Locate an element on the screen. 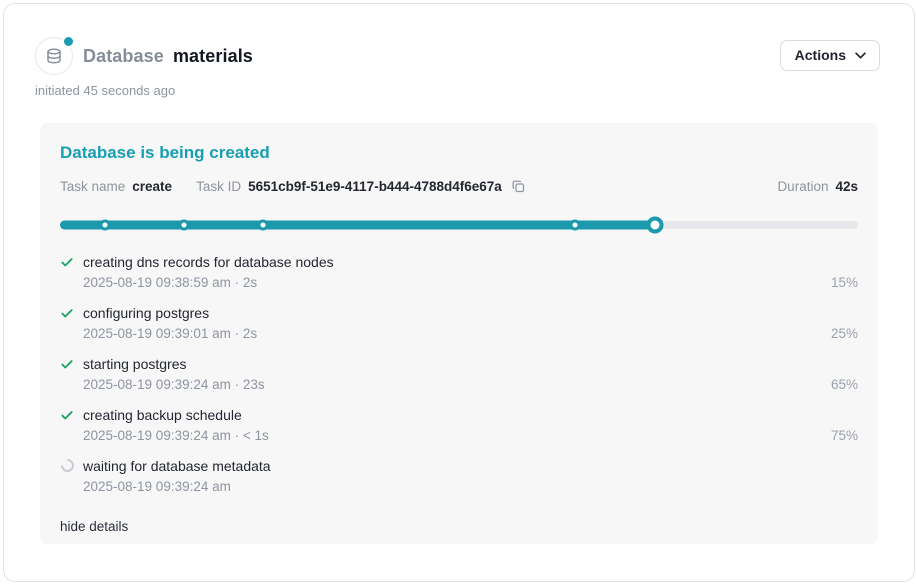 The width and height of the screenshot is (917, 588). task-id-value: 5651cb9f-51e9-4117-b444-4788d4f6e67a is located at coordinates (375, 186).